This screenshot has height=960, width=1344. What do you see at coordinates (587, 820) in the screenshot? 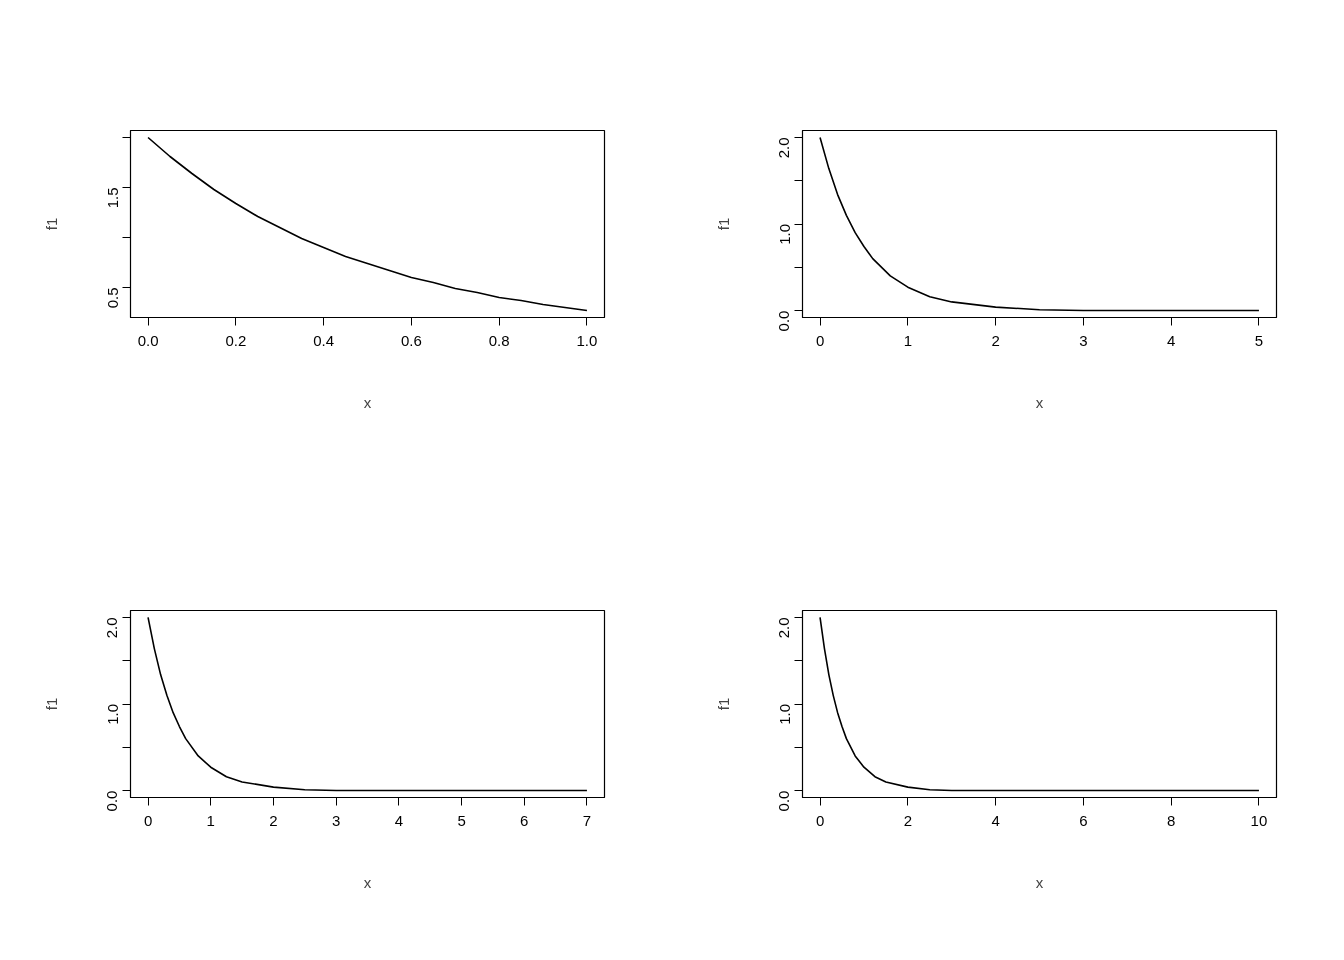
I see `x-tick-label: 7` at bounding box center [587, 820].